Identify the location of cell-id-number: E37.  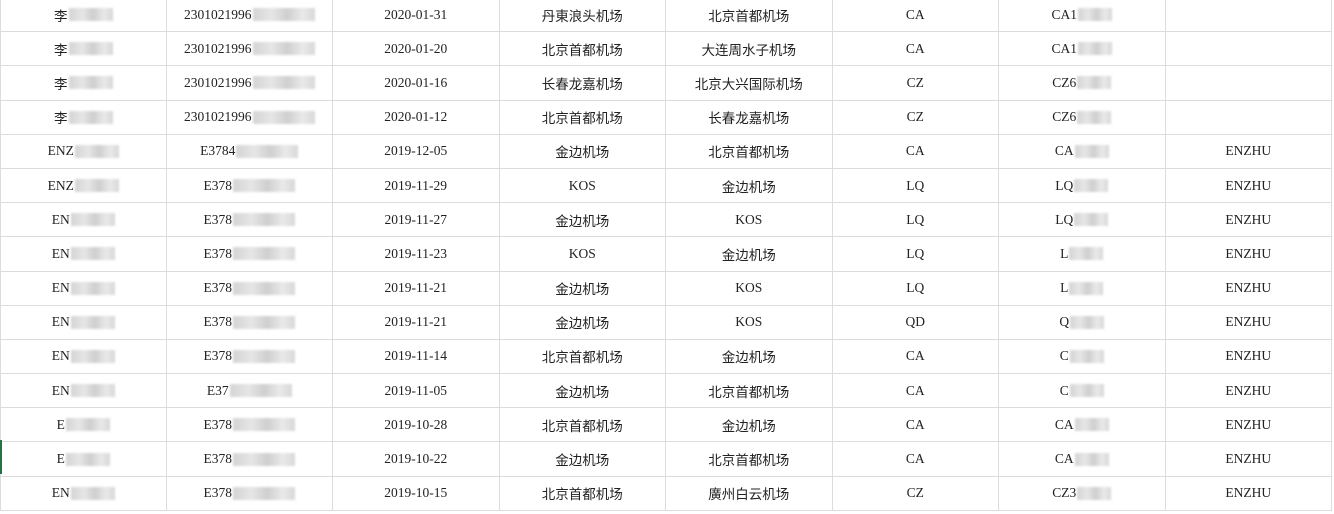
(250, 391).